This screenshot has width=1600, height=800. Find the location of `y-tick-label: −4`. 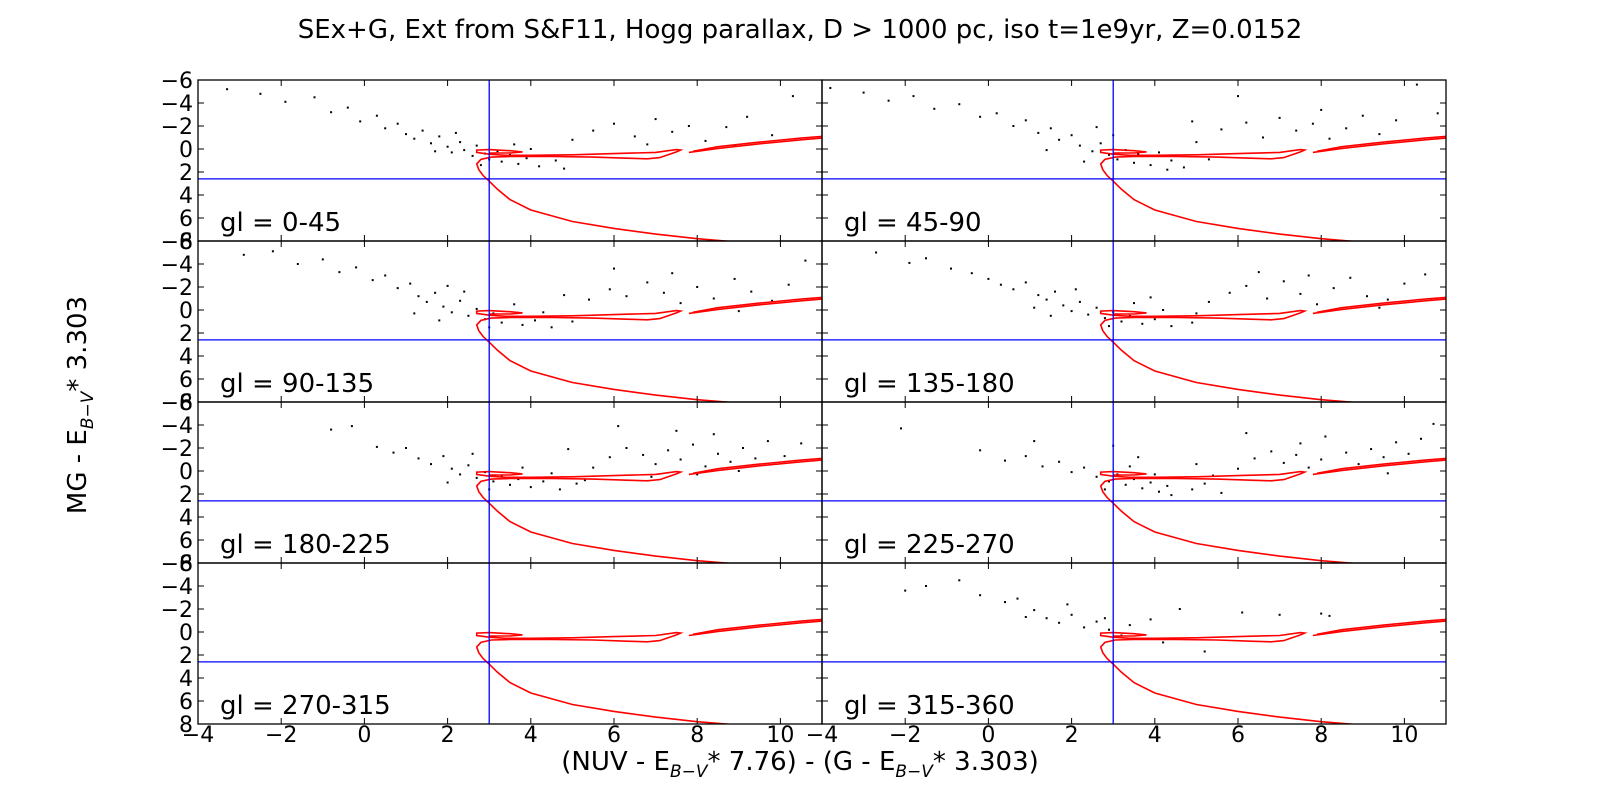

y-tick-label: −4 is located at coordinates (177, 426).